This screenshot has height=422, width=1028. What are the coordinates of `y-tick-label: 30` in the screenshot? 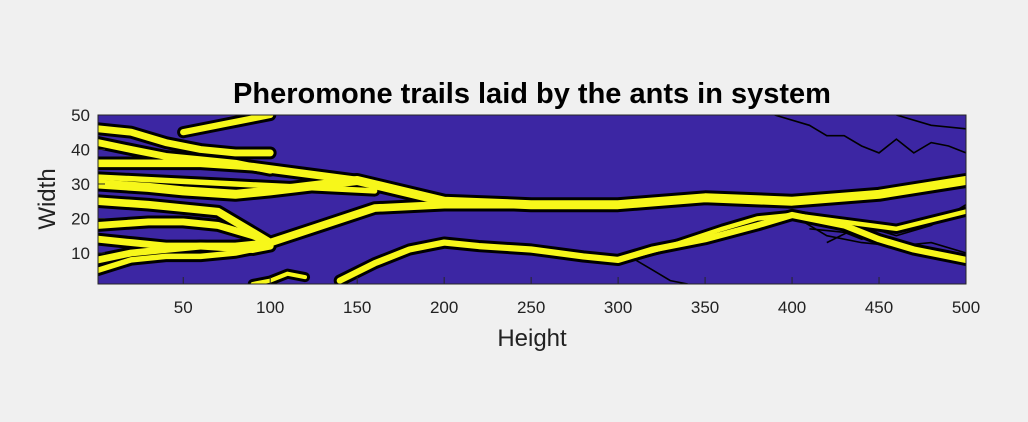 It's located at (80, 184).